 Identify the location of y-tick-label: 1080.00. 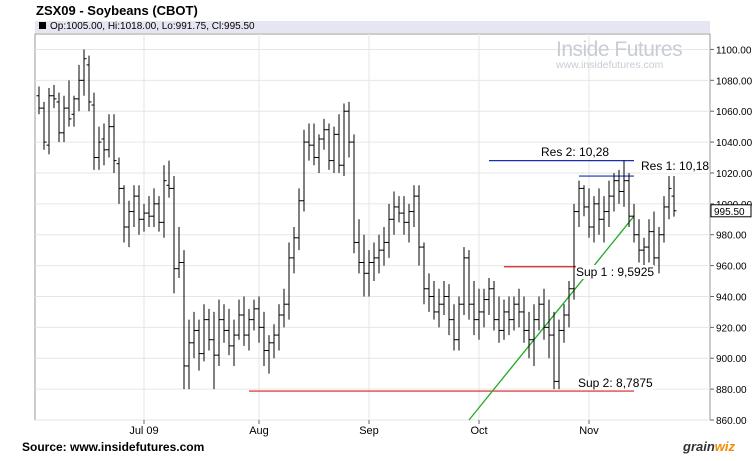
(734, 81).